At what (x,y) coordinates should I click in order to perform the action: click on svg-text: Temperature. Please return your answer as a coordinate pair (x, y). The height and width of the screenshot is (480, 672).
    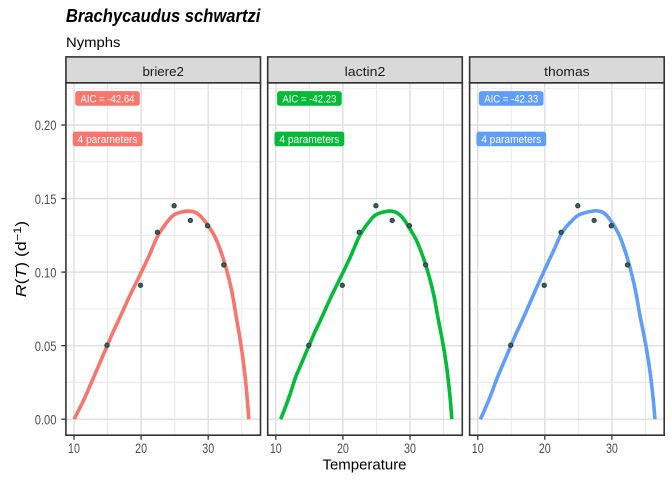
    Looking at the image, I should click on (365, 464).